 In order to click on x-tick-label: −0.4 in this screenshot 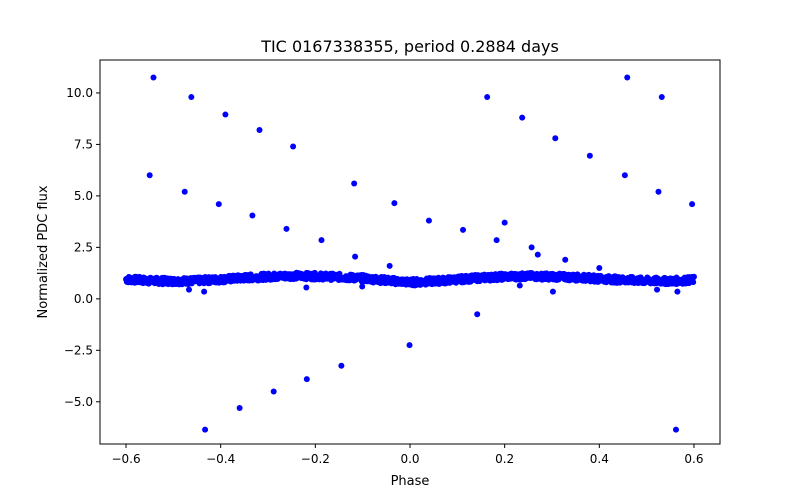, I will do `click(220, 459)`.